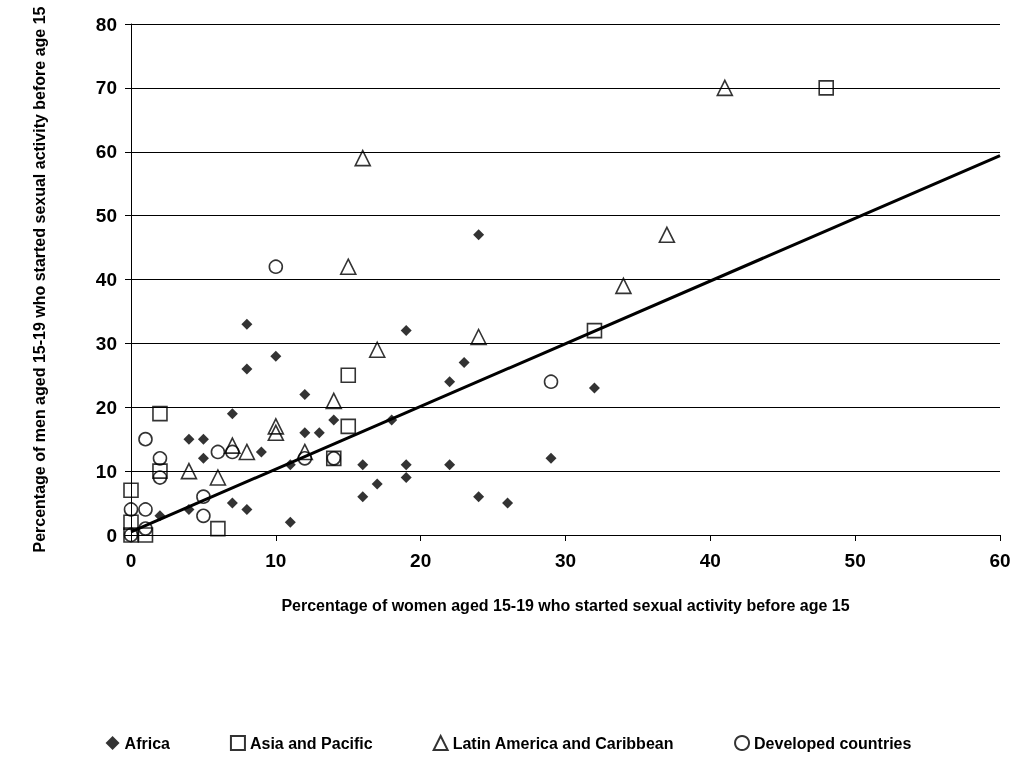  What do you see at coordinates (106, 343) in the screenshot?
I see `y-tick-label: 30` at bounding box center [106, 343].